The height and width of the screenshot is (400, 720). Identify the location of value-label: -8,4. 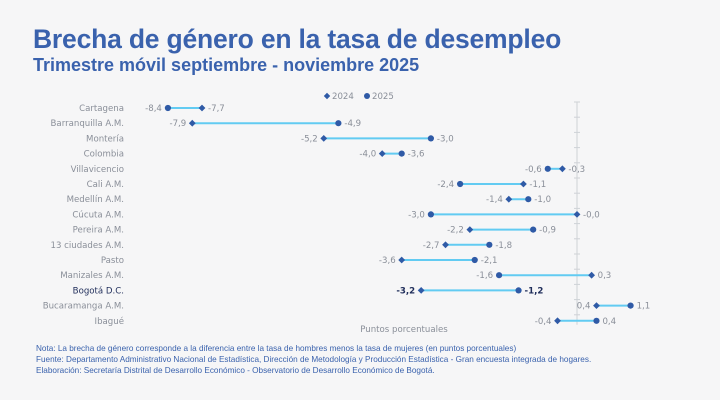
(153, 109).